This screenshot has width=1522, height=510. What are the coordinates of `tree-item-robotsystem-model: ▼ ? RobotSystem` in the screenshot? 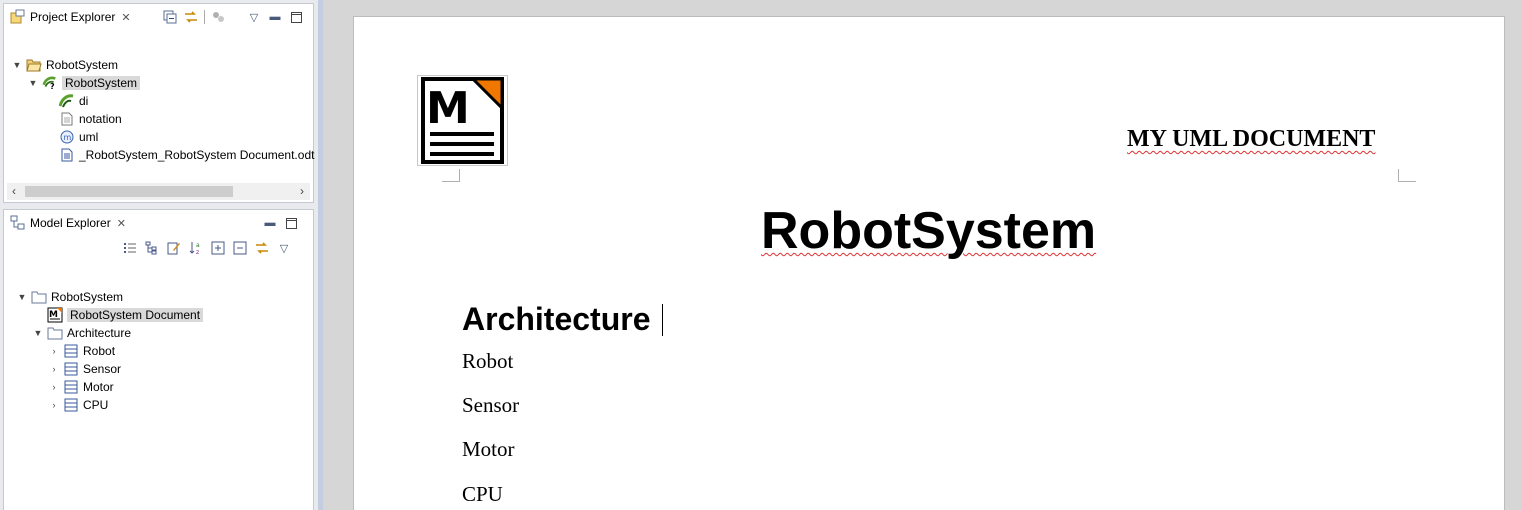 It's located at (84, 83).